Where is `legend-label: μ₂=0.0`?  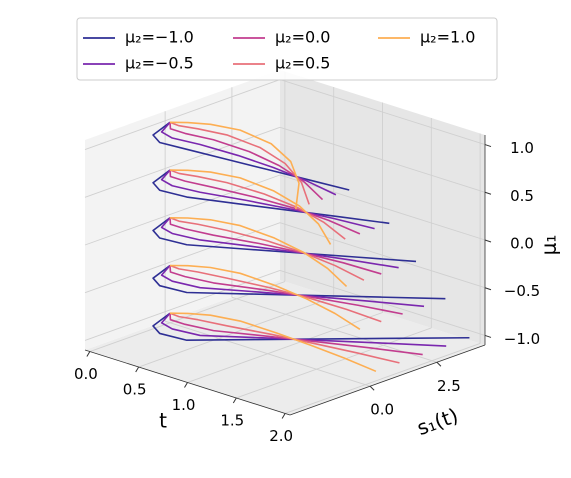 legend-label: μ₂=0.0 is located at coordinates (302, 37).